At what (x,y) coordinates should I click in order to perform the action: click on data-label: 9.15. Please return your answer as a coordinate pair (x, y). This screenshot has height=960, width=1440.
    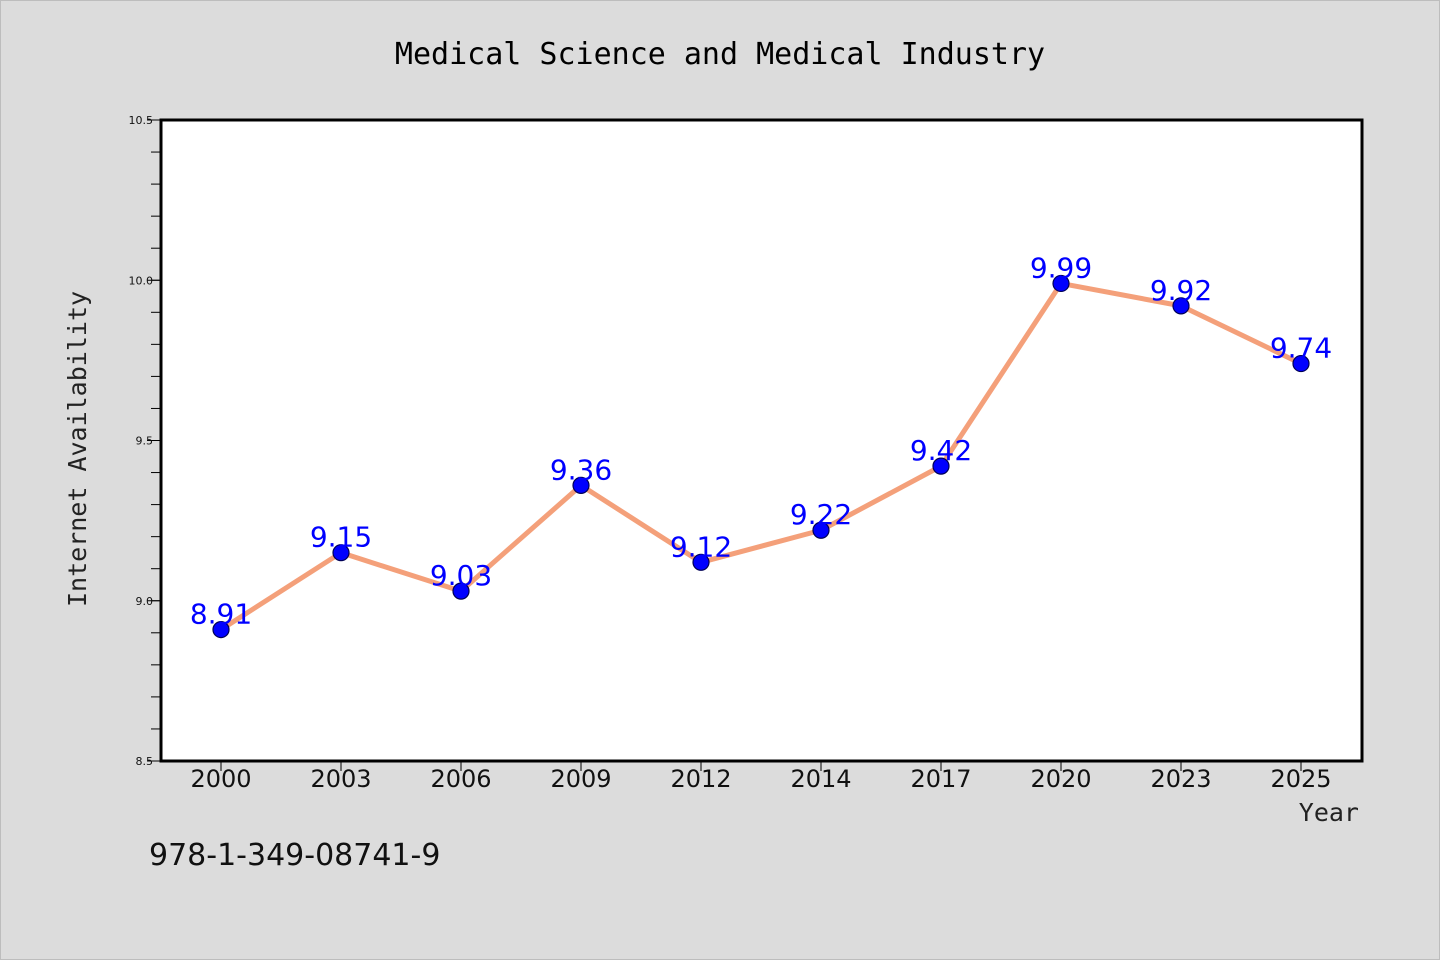
    Looking at the image, I should click on (341, 537).